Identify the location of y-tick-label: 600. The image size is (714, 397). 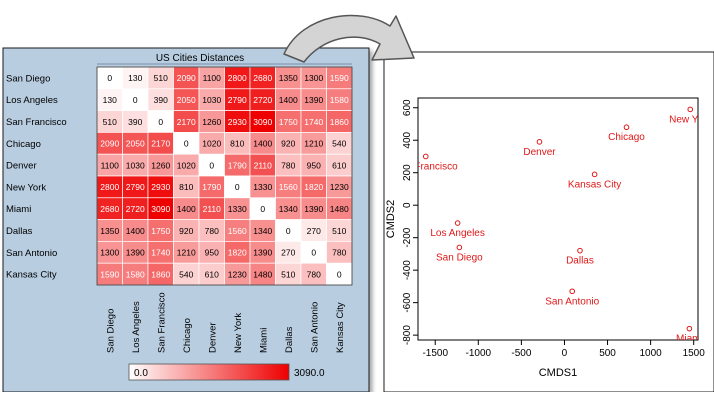
(407, 107).